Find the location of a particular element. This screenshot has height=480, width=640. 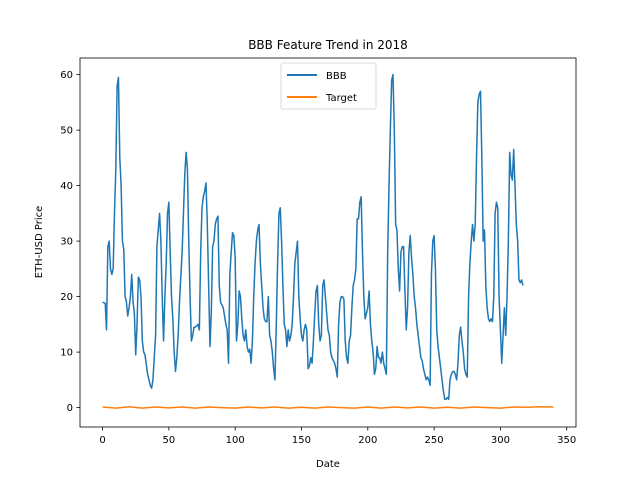

x-tick-label: 100 is located at coordinates (235, 440).